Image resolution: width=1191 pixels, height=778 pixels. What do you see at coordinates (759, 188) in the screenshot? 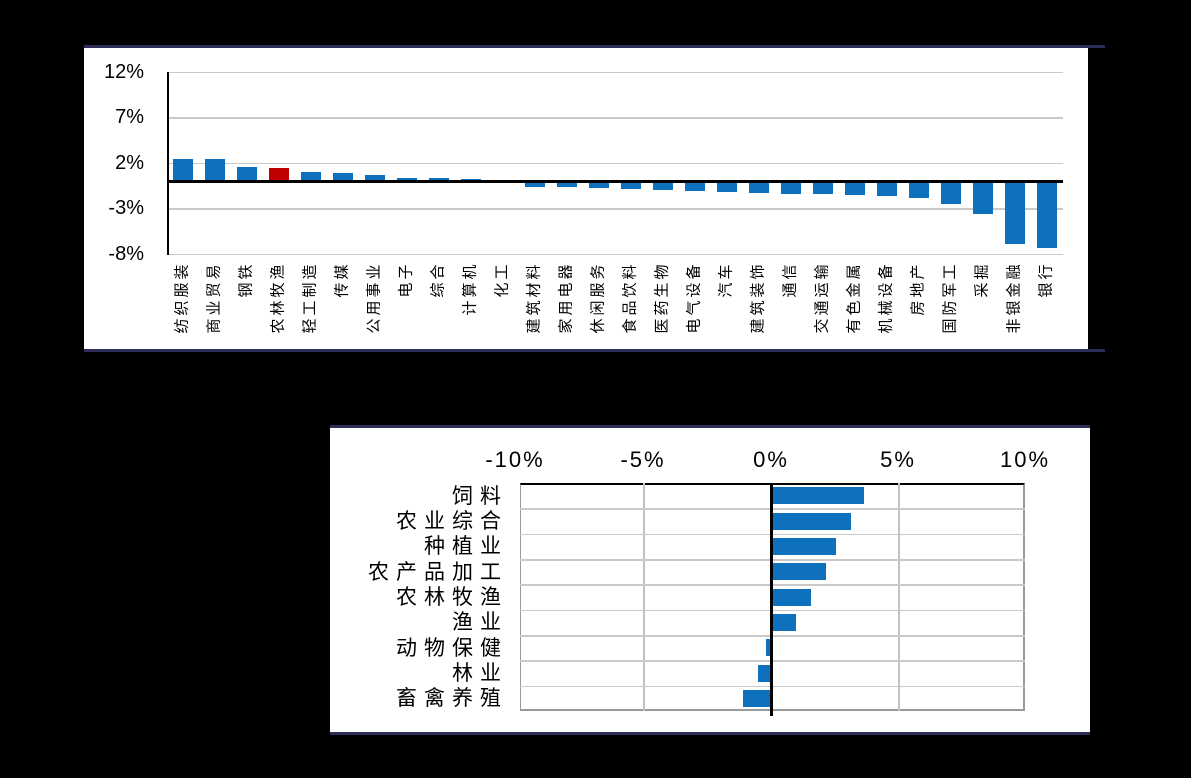
I see `bar-建筑装饰` at bounding box center [759, 188].